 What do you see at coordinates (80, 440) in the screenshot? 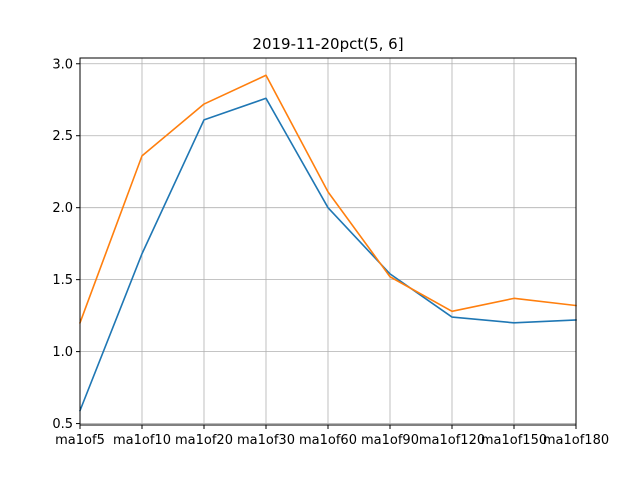
I see `x-tick-label: ma1of5` at bounding box center [80, 440].